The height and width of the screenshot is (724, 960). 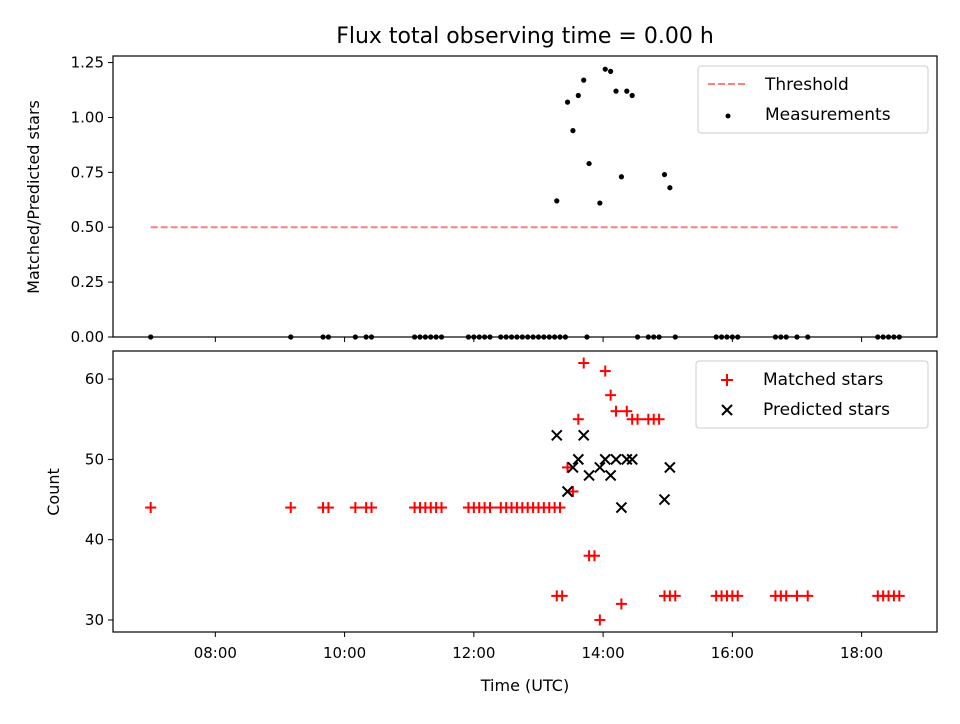 I want to click on matched-stars-legend-swatch, so click(x=727, y=380).